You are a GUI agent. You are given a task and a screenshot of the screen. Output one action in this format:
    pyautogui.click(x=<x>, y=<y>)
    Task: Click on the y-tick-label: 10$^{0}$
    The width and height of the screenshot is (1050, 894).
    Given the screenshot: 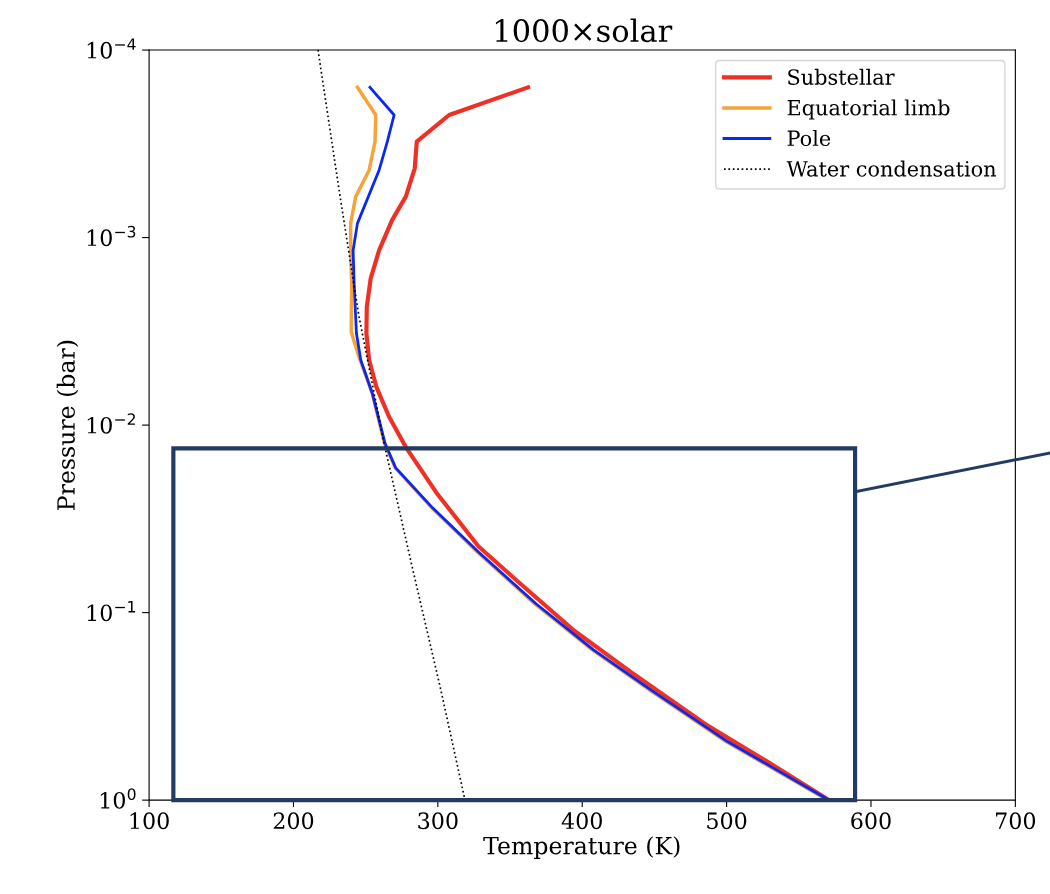 What is the action you would take?
    pyautogui.click(x=118, y=798)
    